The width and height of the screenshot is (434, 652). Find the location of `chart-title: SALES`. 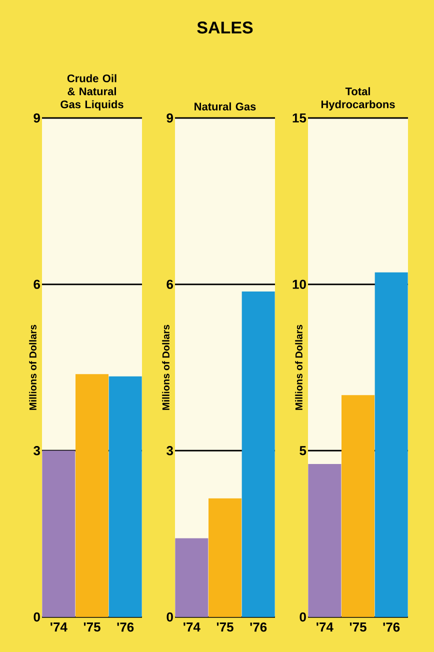

chart-title: SALES is located at coordinates (225, 28).